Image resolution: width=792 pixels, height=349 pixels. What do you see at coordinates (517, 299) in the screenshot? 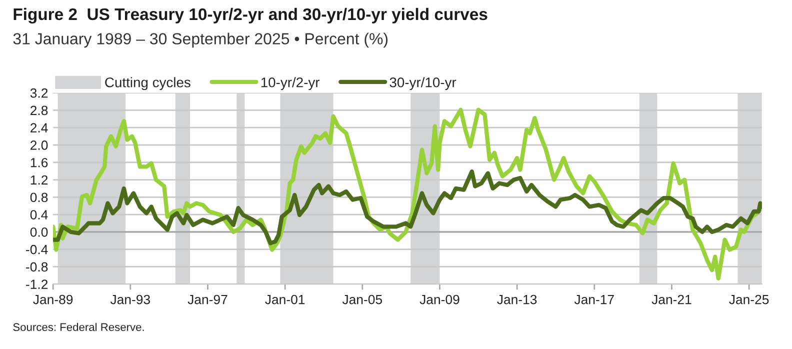
I see `x-tick-label: Jan-13` at bounding box center [517, 299].